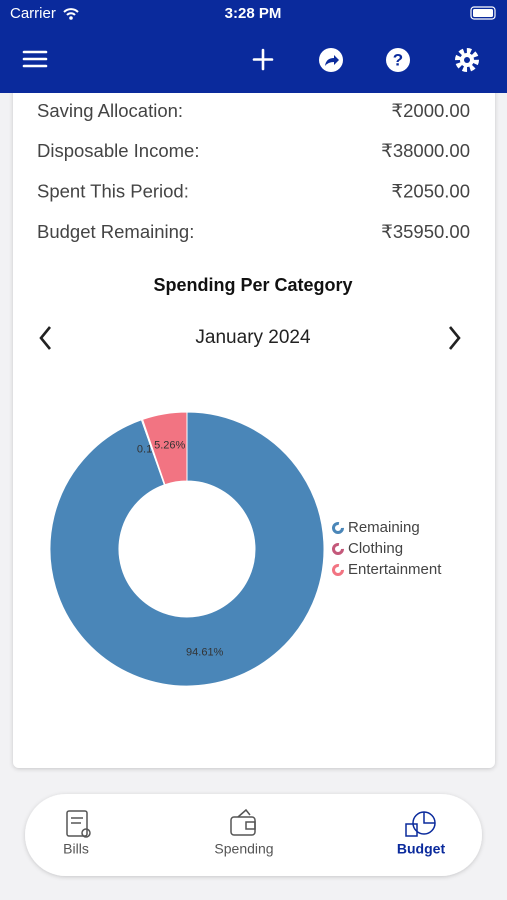 This screenshot has height=900, width=507. Describe the element at coordinates (113, 190) in the screenshot. I see `summary-label: Spent This Period:` at that location.